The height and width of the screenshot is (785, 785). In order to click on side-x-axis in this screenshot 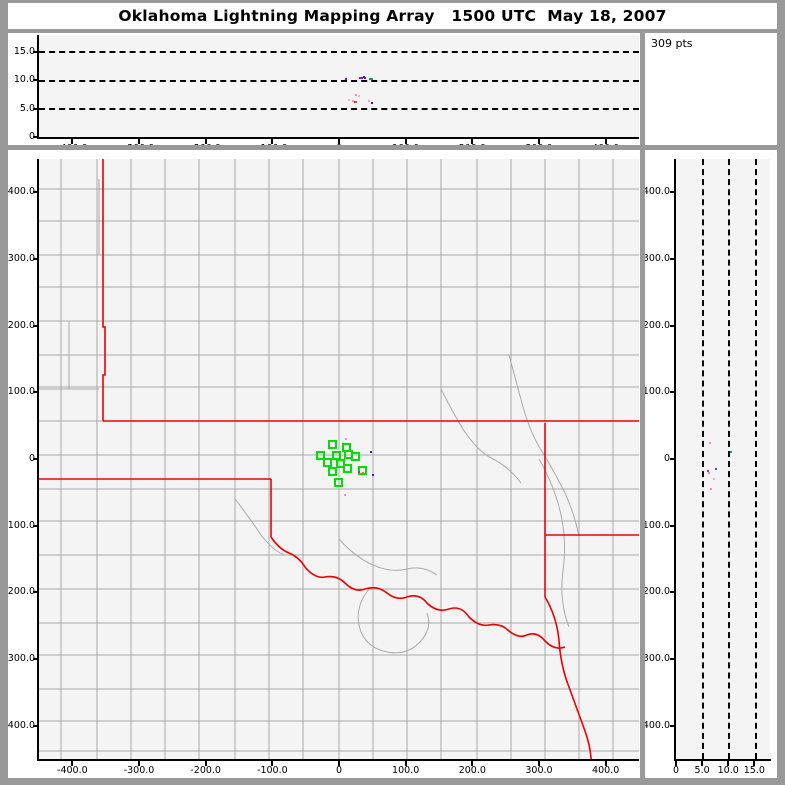, I will do `click(722, 760)`.